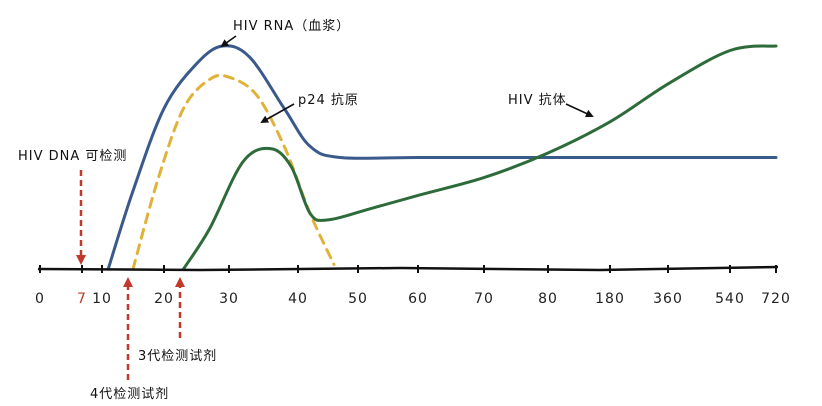  What do you see at coordinates (40, 299) in the screenshot?
I see `x-tick-label: 0` at bounding box center [40, 299].